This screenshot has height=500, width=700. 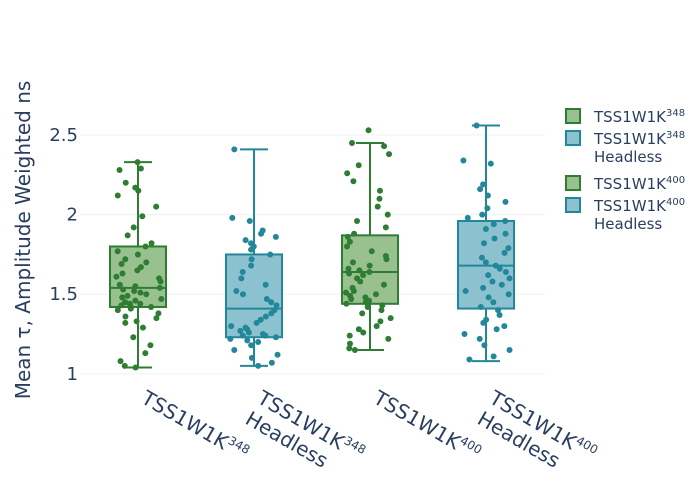 I want to click on legend-label: TSS1W1K400 Headless, so click(x=639, y=215).